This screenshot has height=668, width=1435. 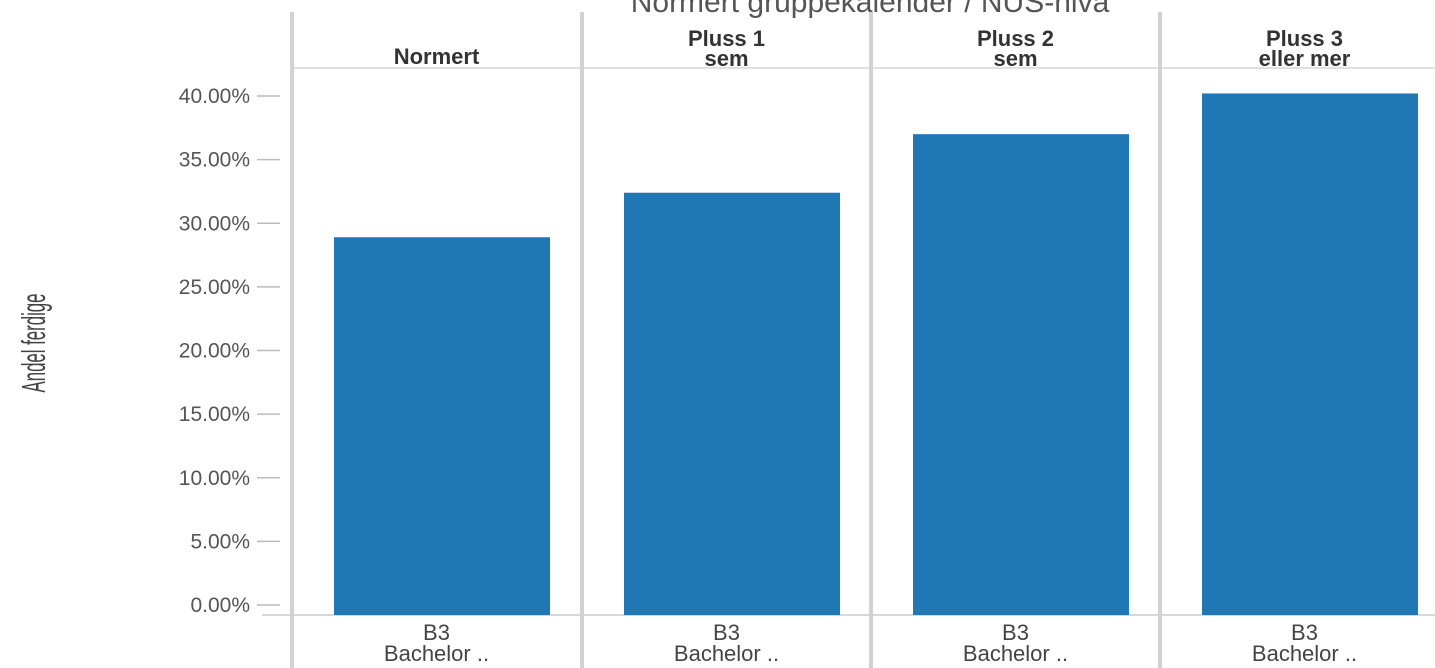 I want to click on y-axis-label: Andel ferdige, so click(x=34, y=343).